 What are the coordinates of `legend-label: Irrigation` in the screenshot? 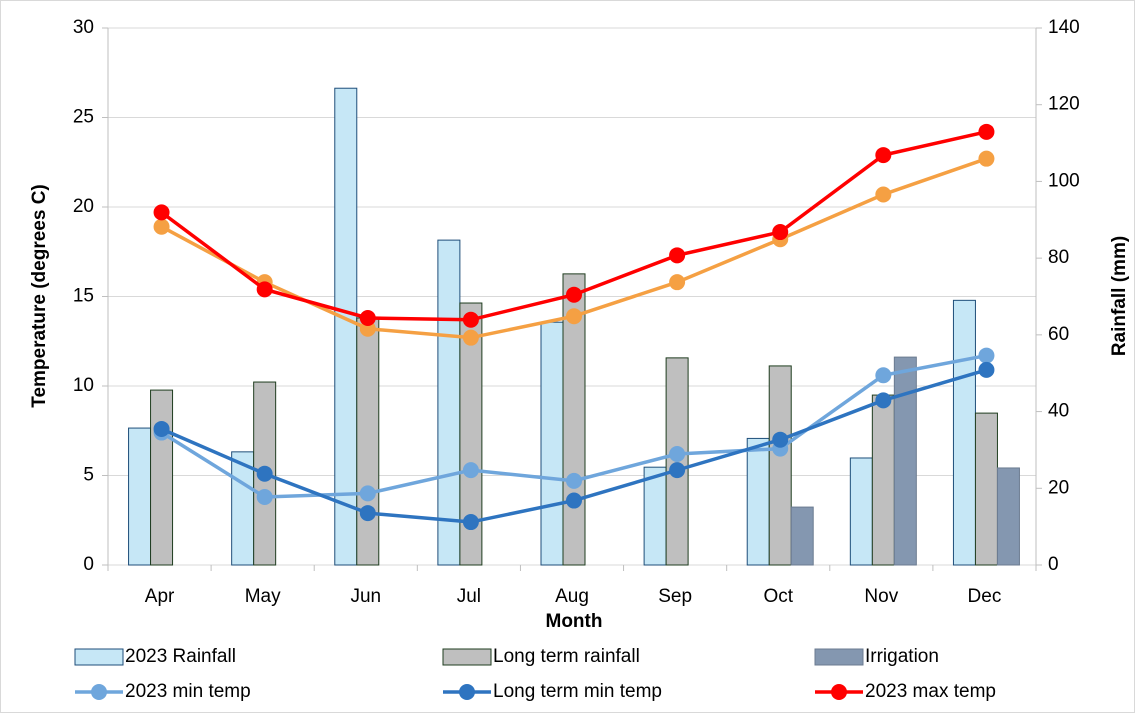 It's located at (902, 656).